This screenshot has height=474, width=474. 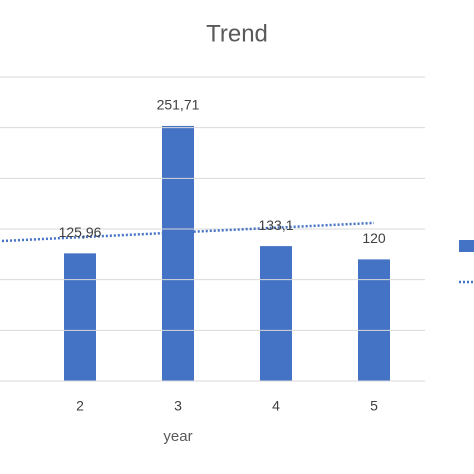 I want to click on x-tick-label: 5, so click(x=374, y=406).